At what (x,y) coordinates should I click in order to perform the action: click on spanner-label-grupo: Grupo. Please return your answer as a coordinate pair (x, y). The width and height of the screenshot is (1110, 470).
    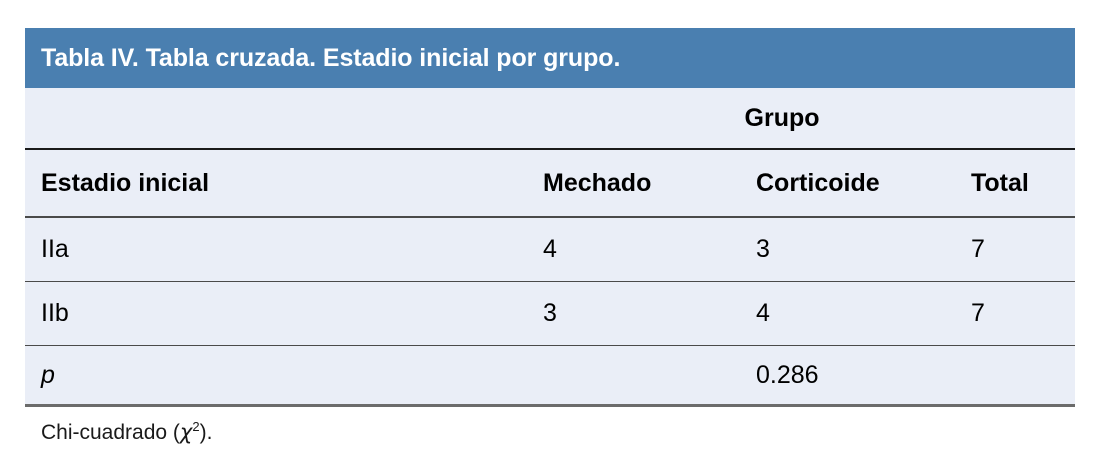
    Looking at the image, I should click on (801, 119).